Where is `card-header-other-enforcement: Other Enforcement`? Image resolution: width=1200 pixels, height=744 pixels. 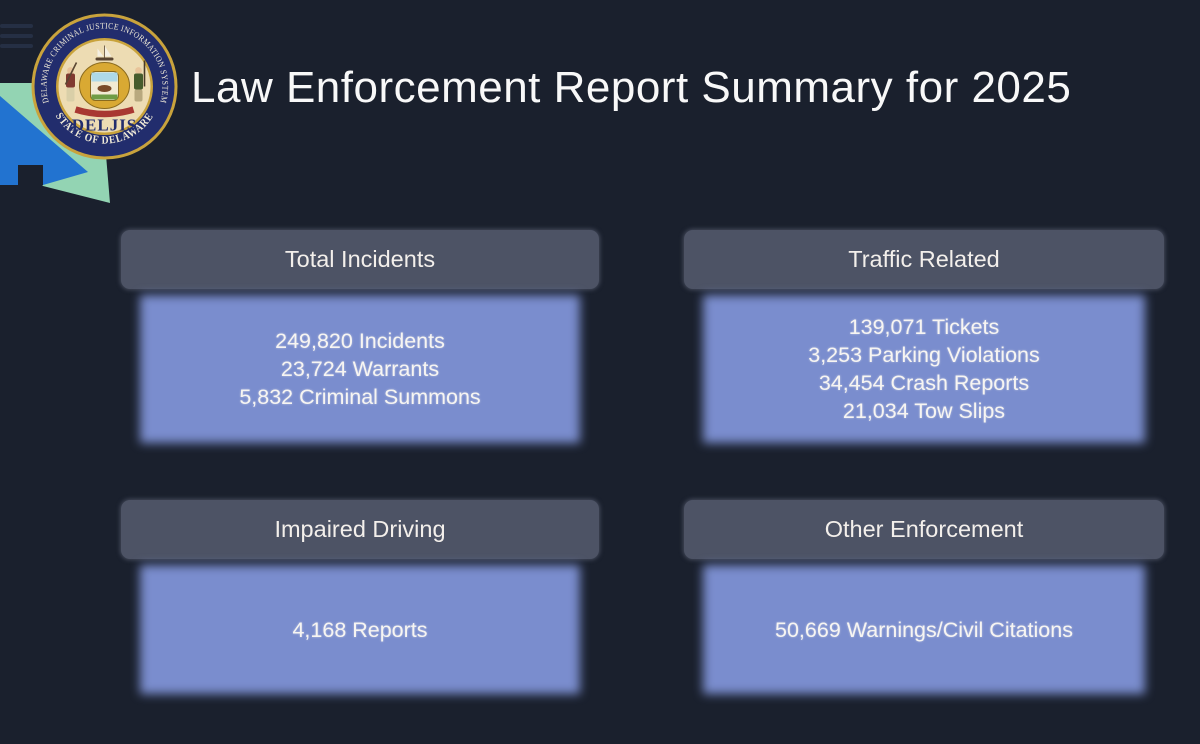
card-header-other-enforcement: Other Enforcement is located at coordinates (924, 529).